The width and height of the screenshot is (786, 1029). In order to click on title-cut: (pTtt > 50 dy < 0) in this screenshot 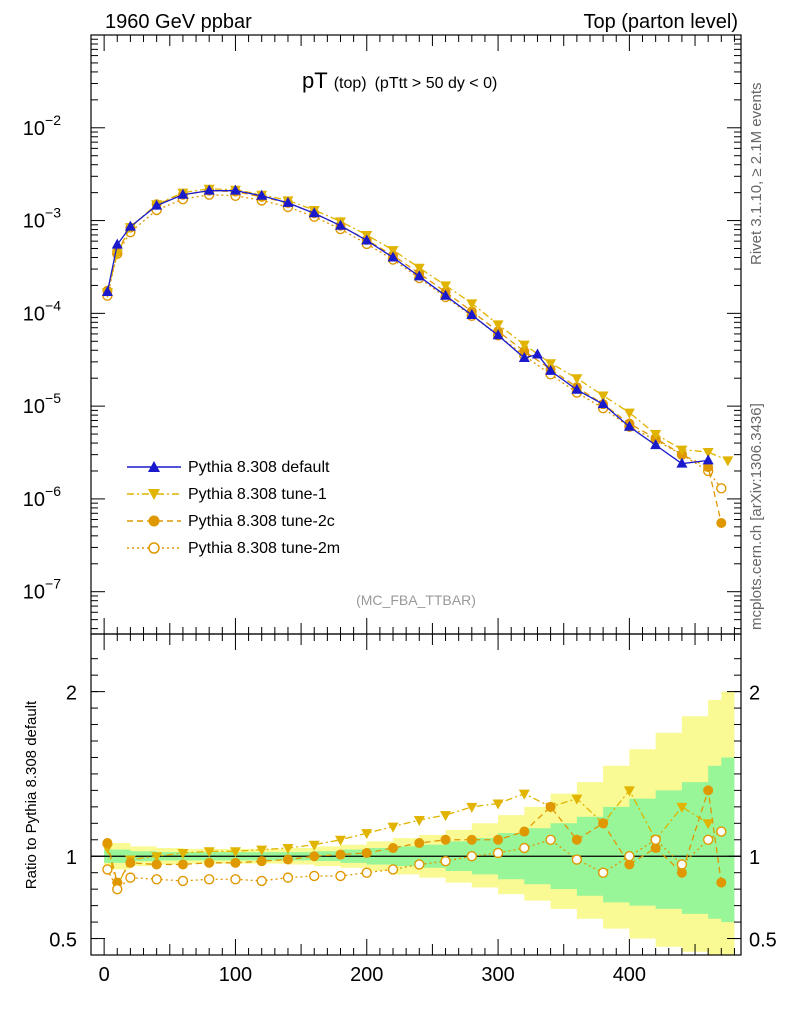, I will do `click(436, 83)`.